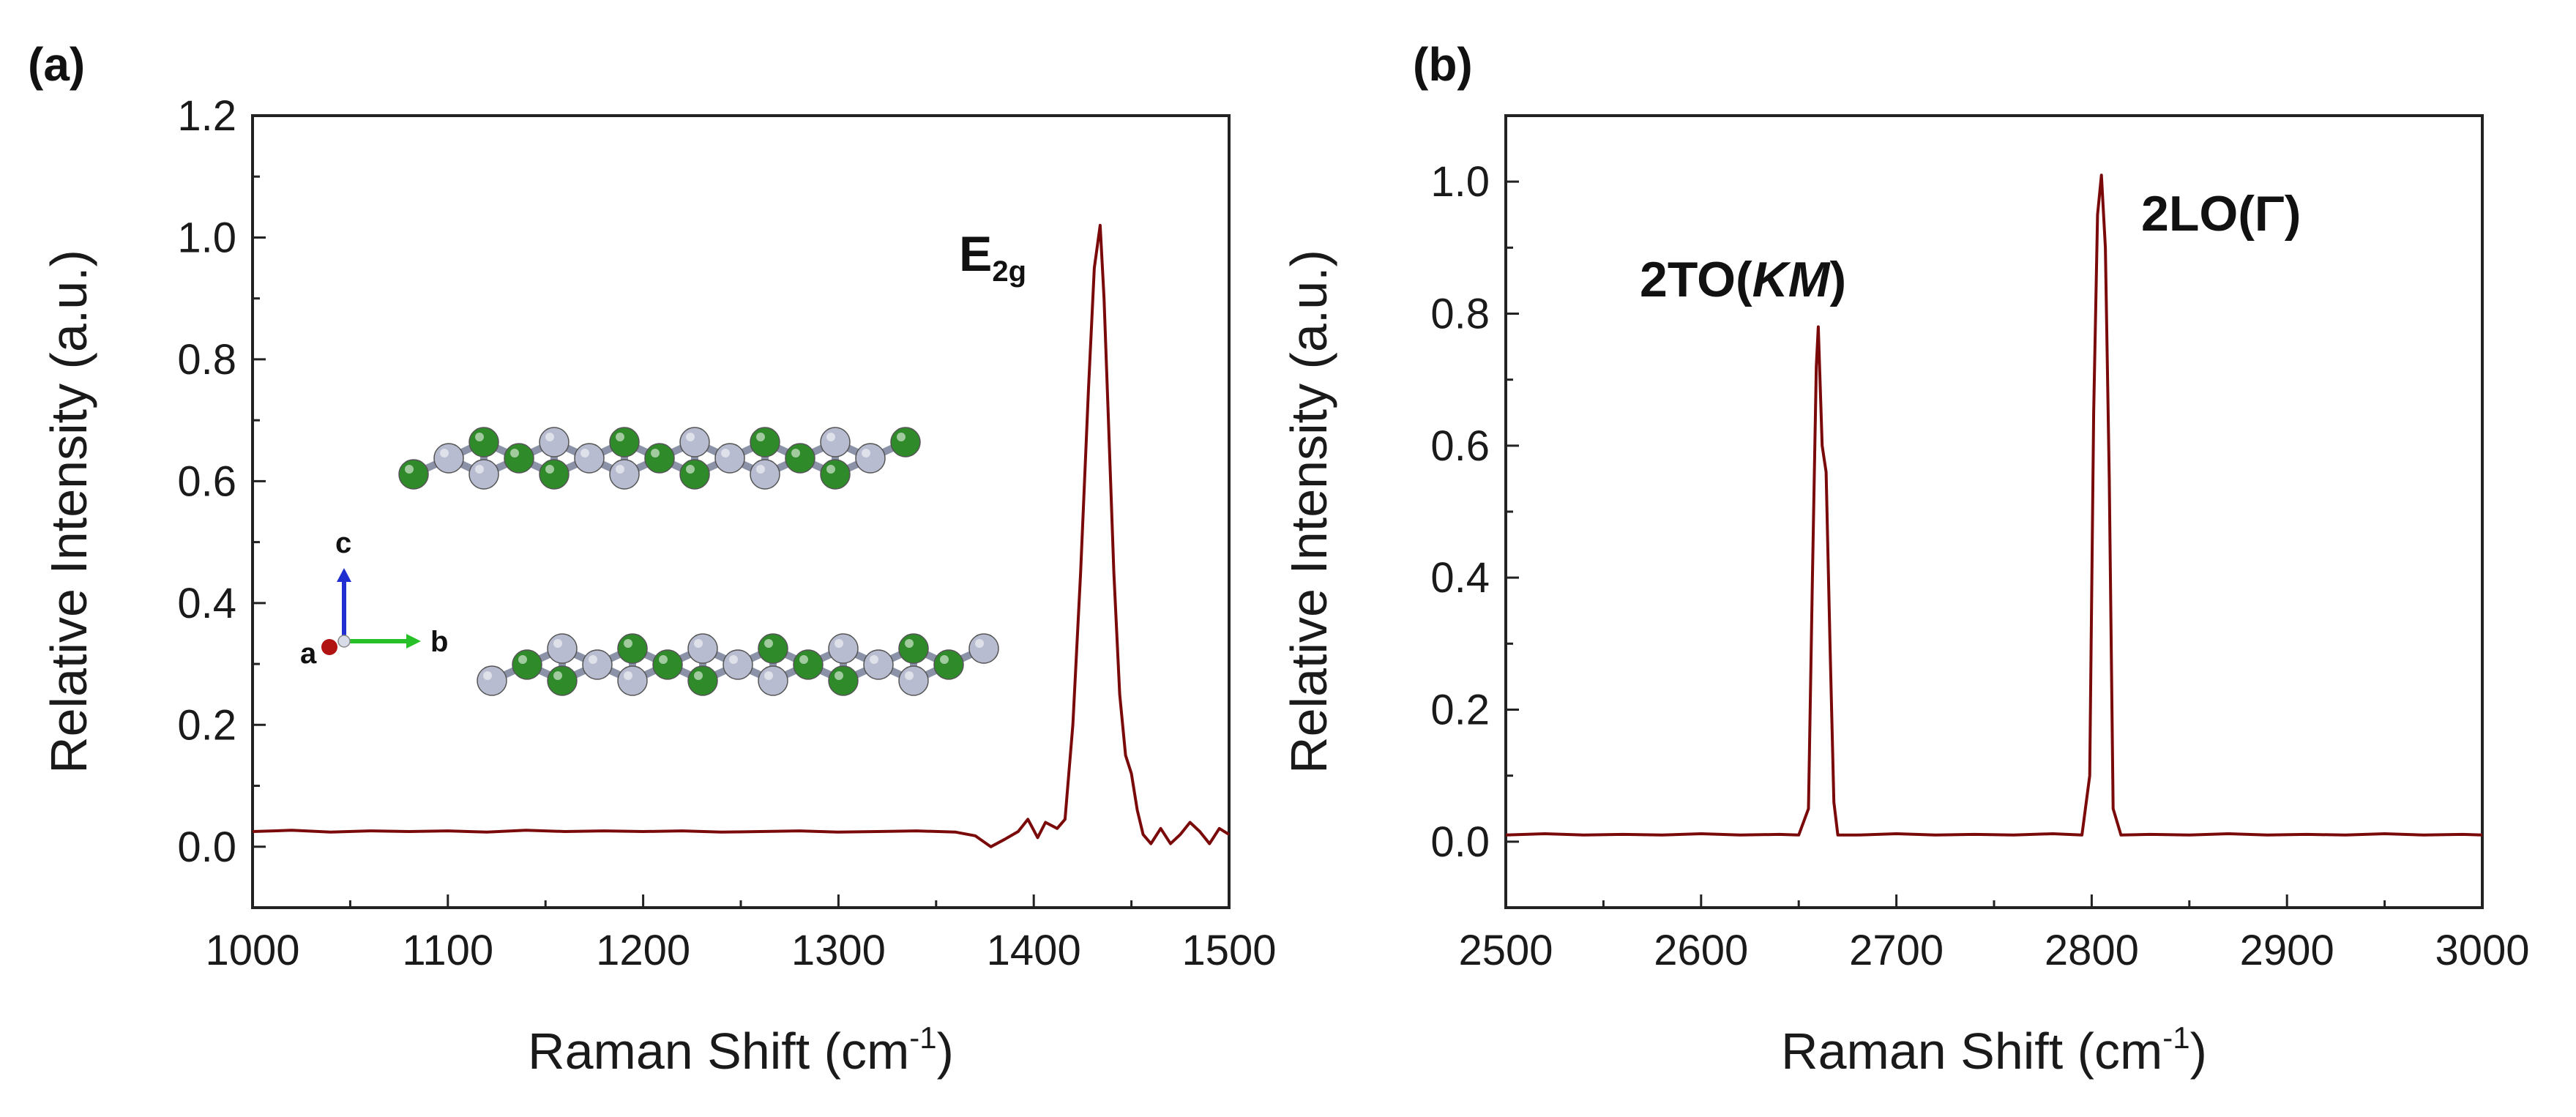  I want to click on x-tick-label: 2500, so click(1505, 950).